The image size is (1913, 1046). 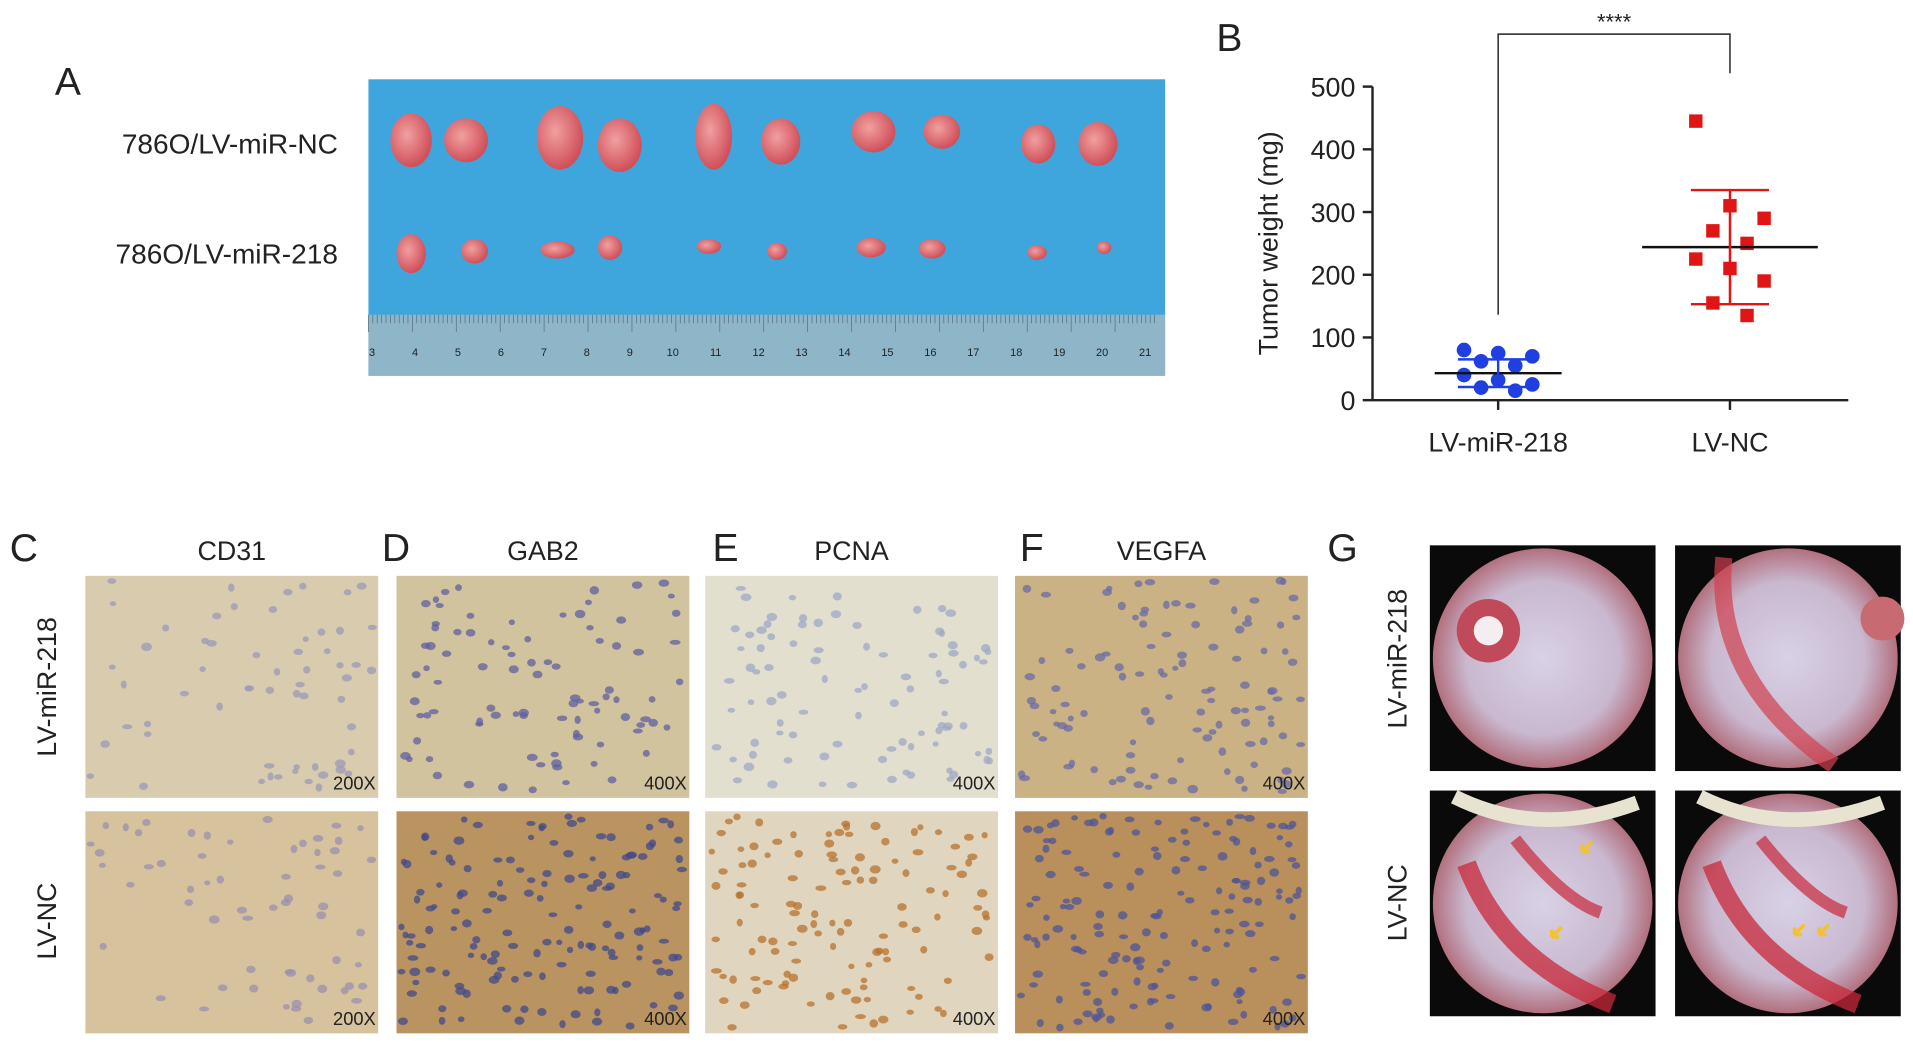 I want to click on tumor, so click(x=781, y=141).